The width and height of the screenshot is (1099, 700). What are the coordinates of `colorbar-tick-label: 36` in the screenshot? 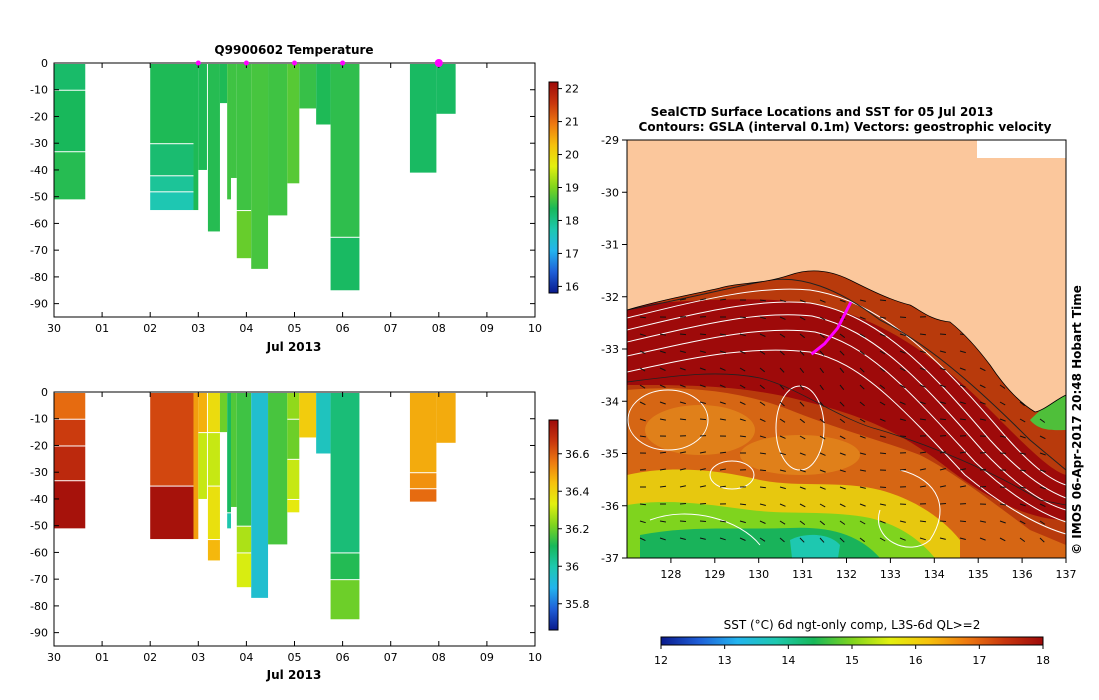 It's located at (572, 566).